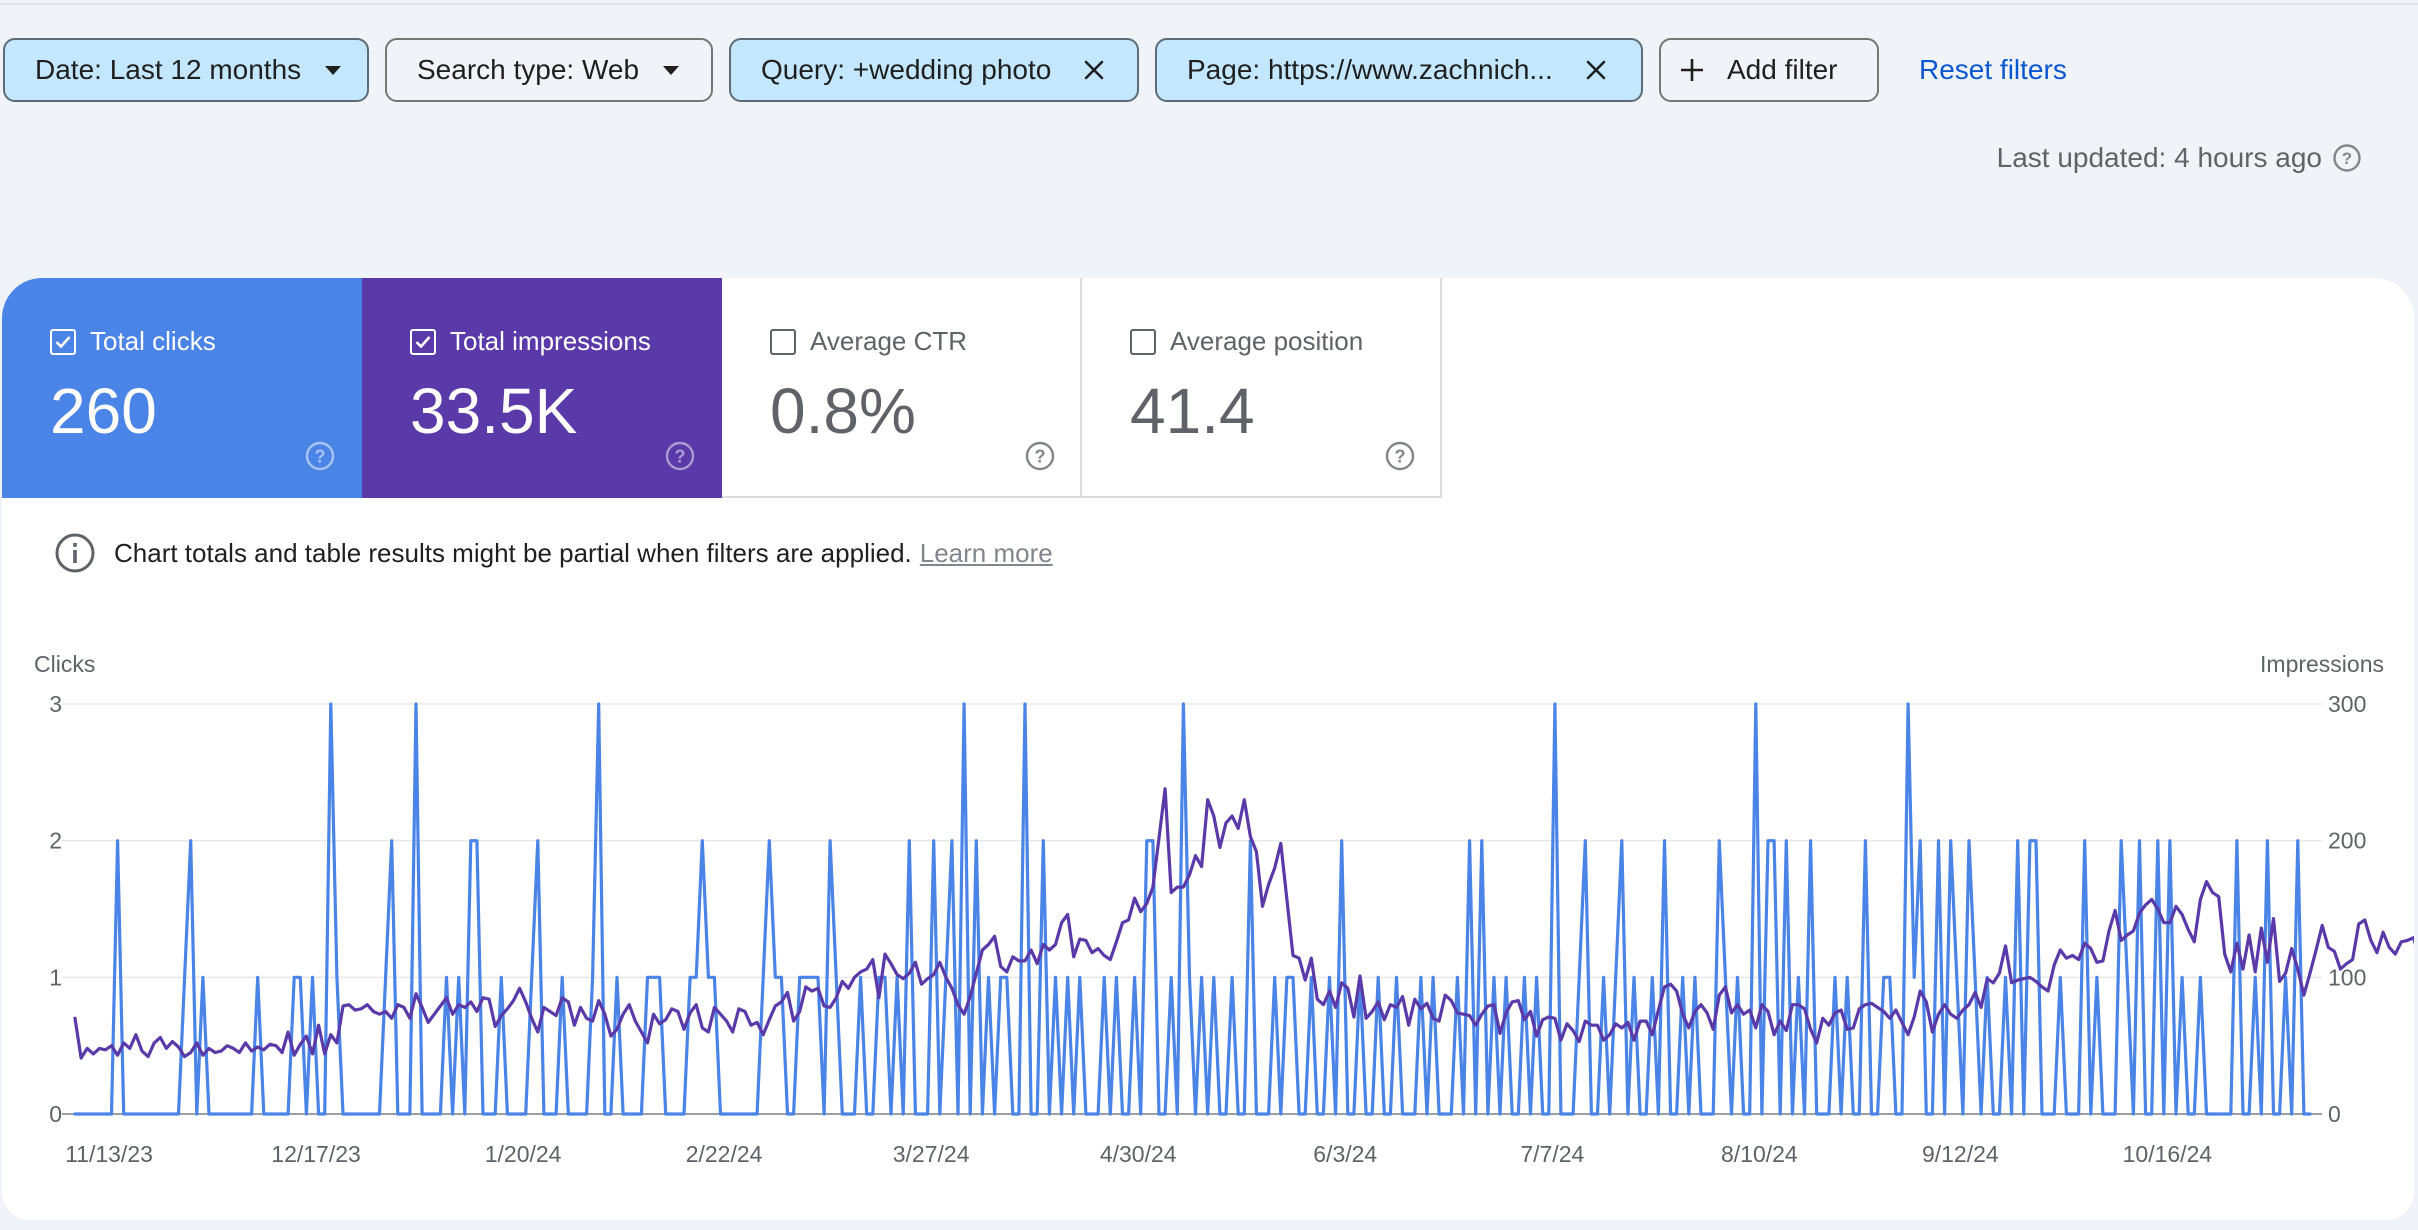 Image resolution: width=2418 pixels, height=1230 pixels. What do you see at coordinates (1993, 69) in the screenshot?
I see `reset-filters-link: Reset filters` at bounding box center [1993, 69].